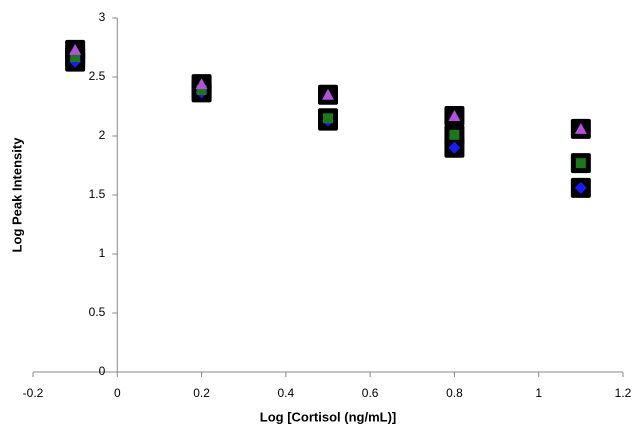 The width and height of the screenshot is (633, 430). I want to click on y-tick-label: 0, so click(102, 371).